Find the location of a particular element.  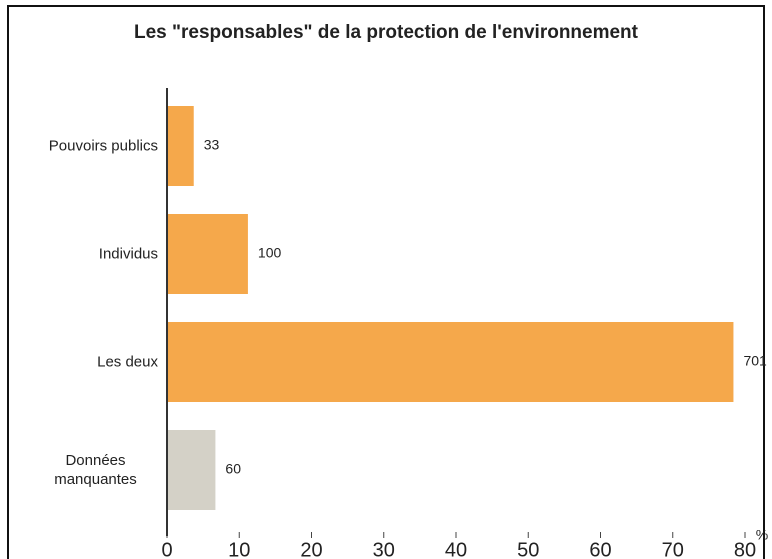

x-tick-label: 40 is located at coordinates (456, 549).